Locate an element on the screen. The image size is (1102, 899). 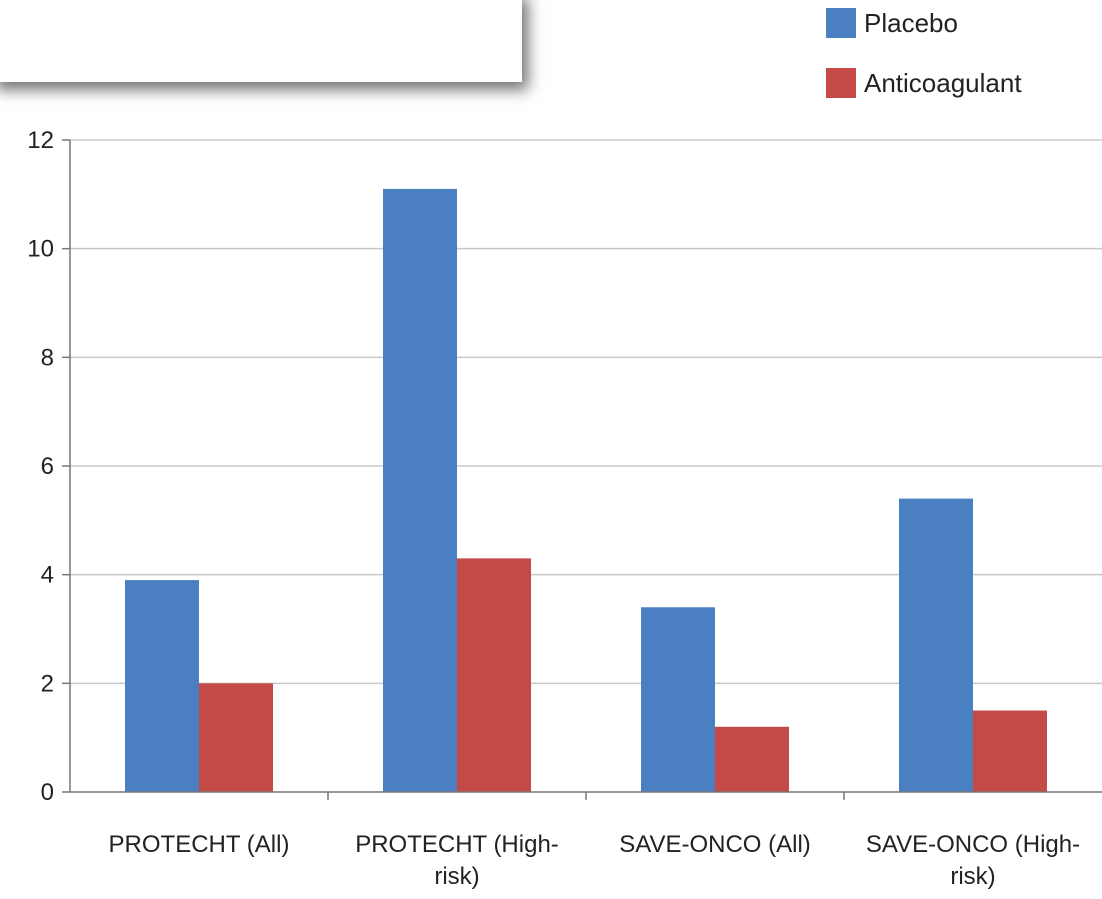
legend-item-placebo: Placebo is located at coordinates (924, 23).